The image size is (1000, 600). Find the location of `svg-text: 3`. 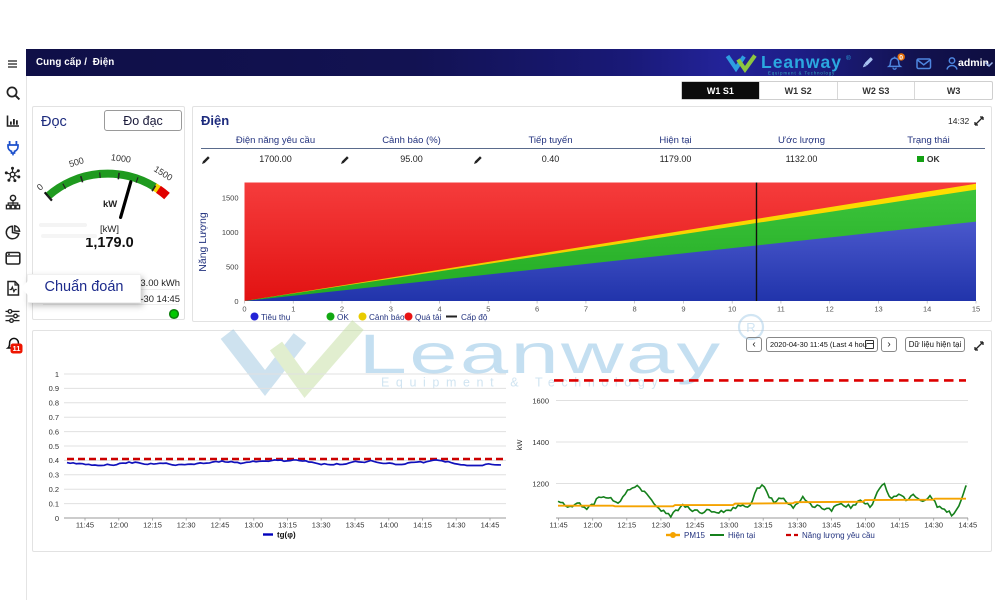

svg-text: 3 is located at coordinates (391, 309).